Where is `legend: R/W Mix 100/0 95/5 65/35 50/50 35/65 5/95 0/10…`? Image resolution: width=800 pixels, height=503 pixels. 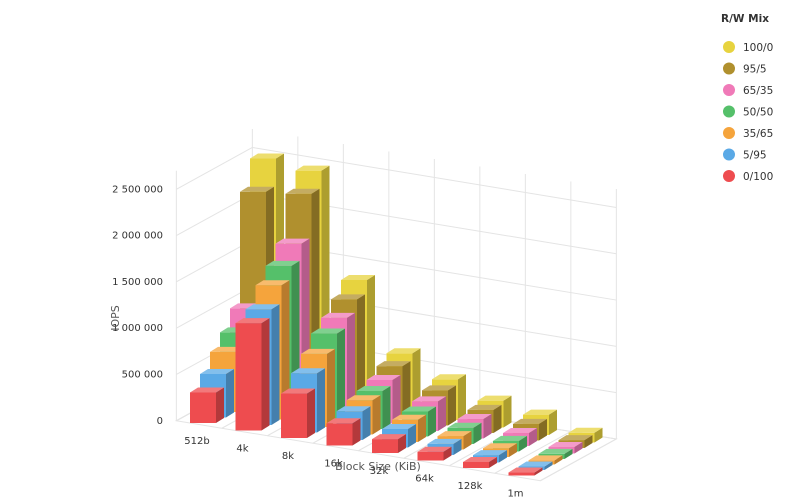 legend: R/W Mix 100/0 95/5 65/35 50/50 35/65 5/95 0/10… is located at coordinates (747, 98).